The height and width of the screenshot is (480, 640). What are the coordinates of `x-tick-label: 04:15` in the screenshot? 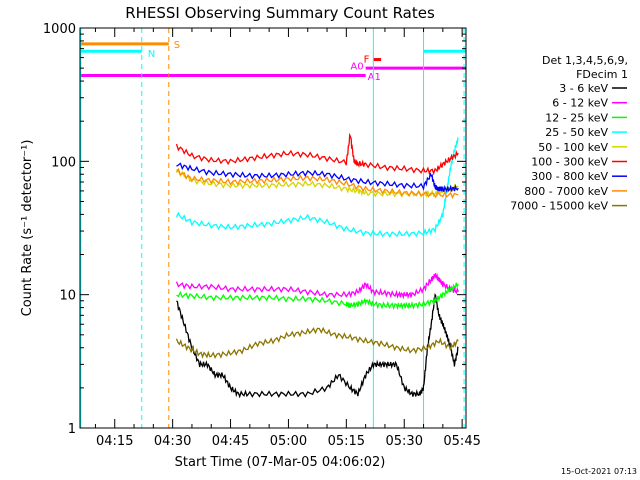 It's located at (114, 441).